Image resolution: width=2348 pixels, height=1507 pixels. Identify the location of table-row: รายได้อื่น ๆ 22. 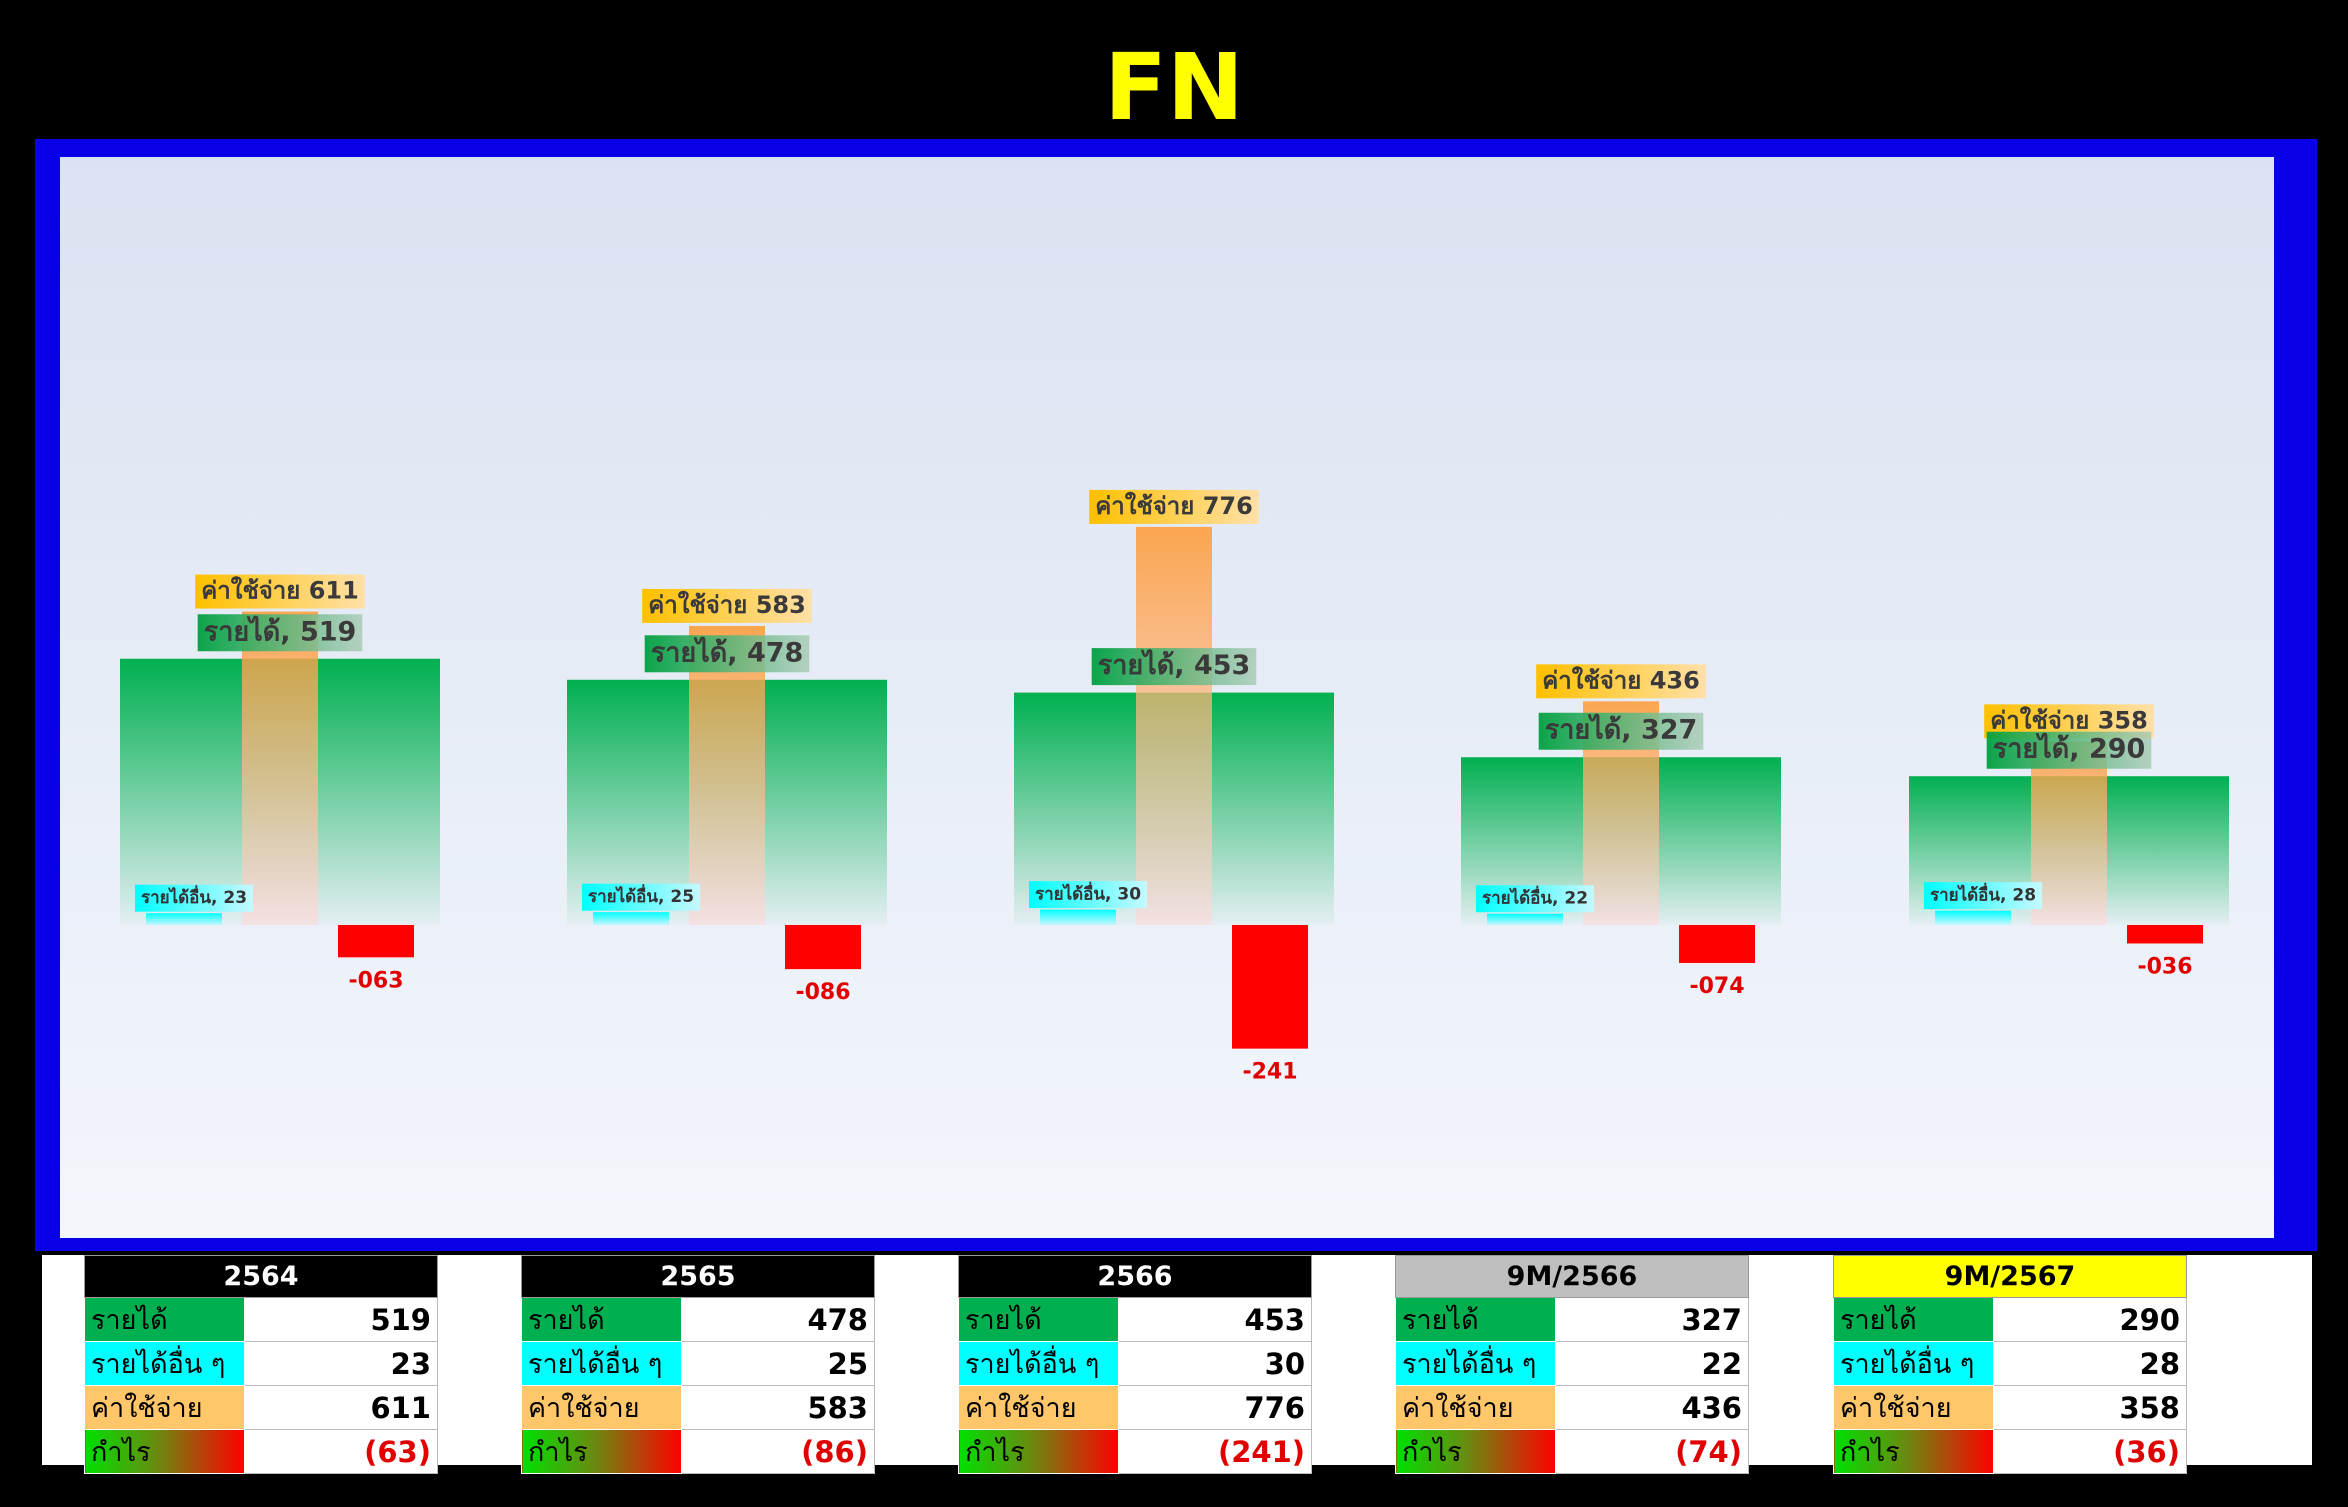
(1572, 1363).